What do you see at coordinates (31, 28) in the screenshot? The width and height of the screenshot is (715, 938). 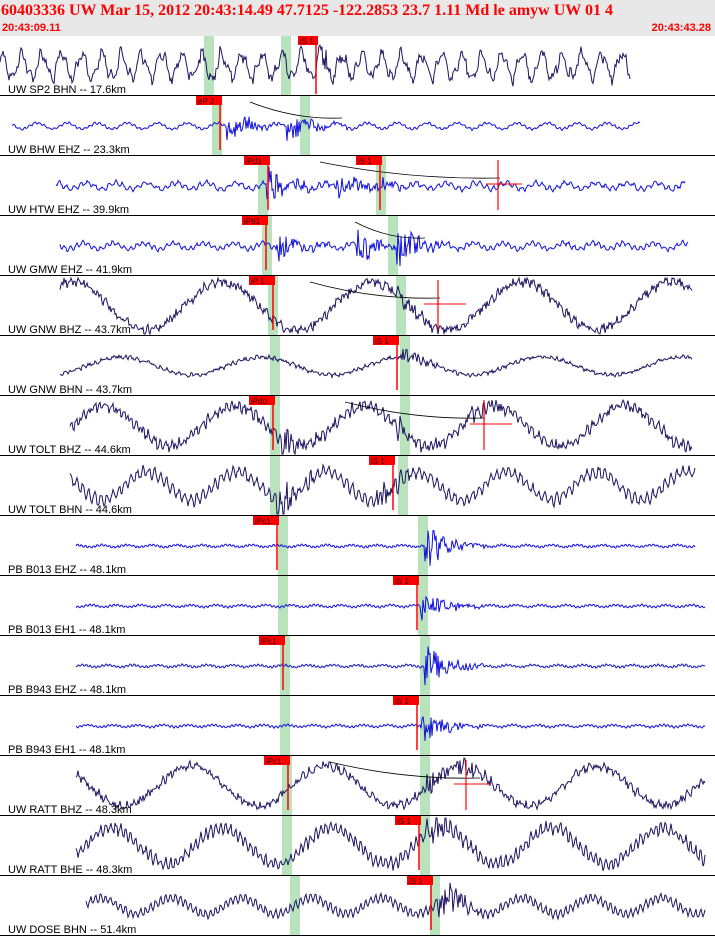 I see `start-time: 20:43:09.11` at bounding box center [31, 28].